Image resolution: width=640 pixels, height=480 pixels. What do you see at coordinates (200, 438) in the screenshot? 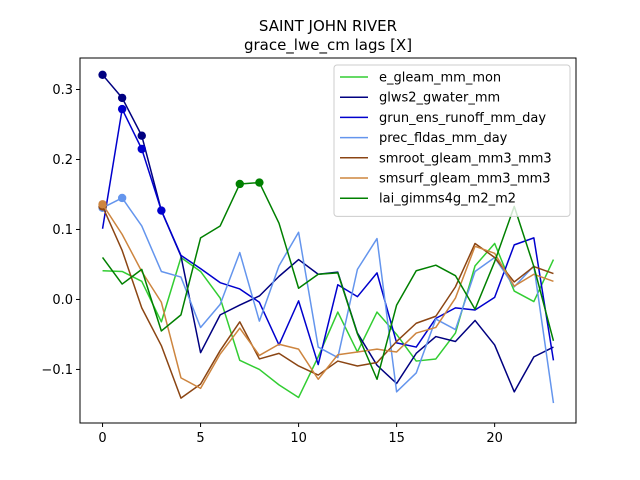
I see `x-tick-label: 5` at bounding box center [200, 438].